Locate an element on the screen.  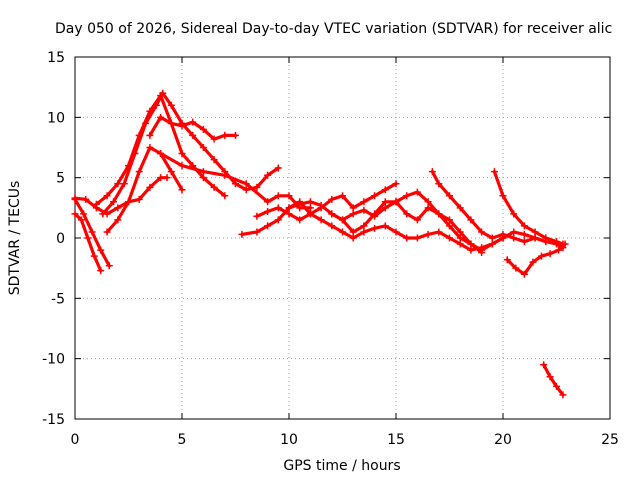
y-tick-label: -5 is located at coordinates (58, 299).